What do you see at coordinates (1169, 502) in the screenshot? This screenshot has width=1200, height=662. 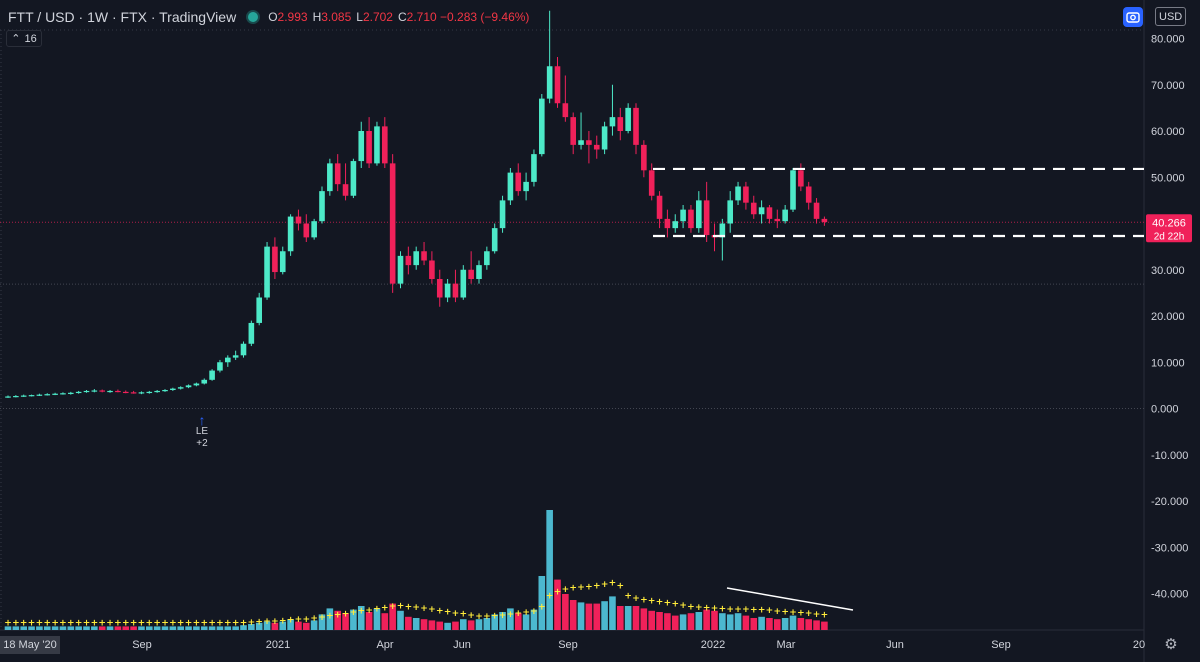 I see `y-tick-label: -20.000` at bounding box center [1169, 502].